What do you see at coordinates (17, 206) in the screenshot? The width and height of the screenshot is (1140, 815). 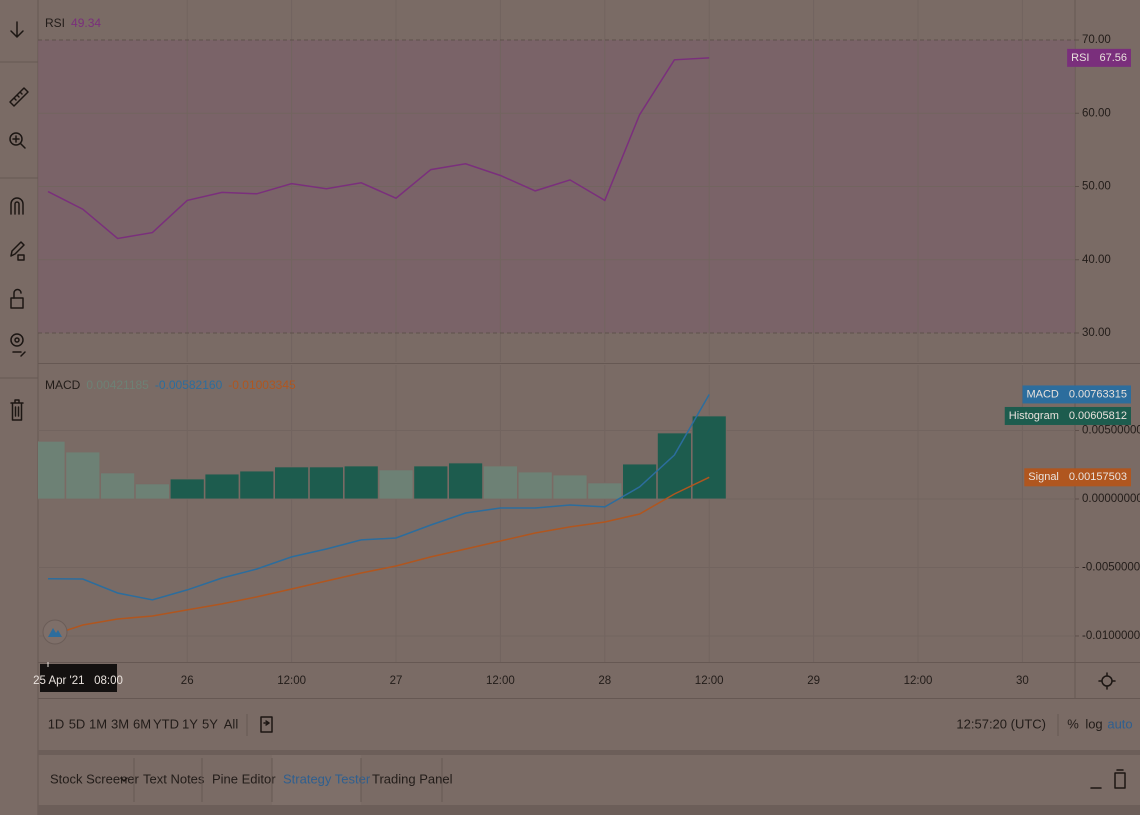 I see `magnet-icon` at bounding box center [17, 206].